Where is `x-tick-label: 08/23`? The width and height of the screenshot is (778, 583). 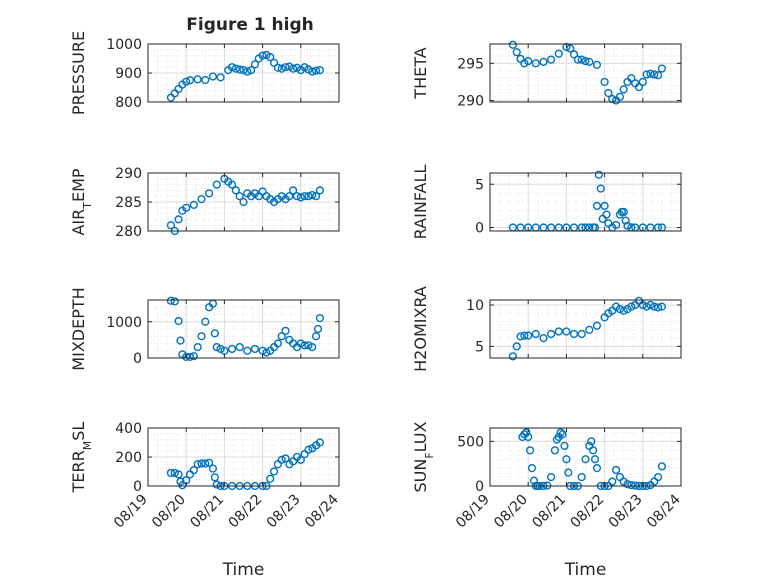
x-tick-label: 08/23 is located at coordinates (284, 512).